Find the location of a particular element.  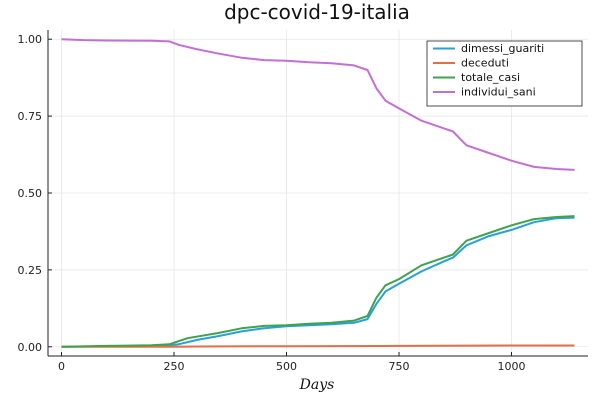

chart-title: dpc-covid-19-italia is located at coordinates (317, 12).